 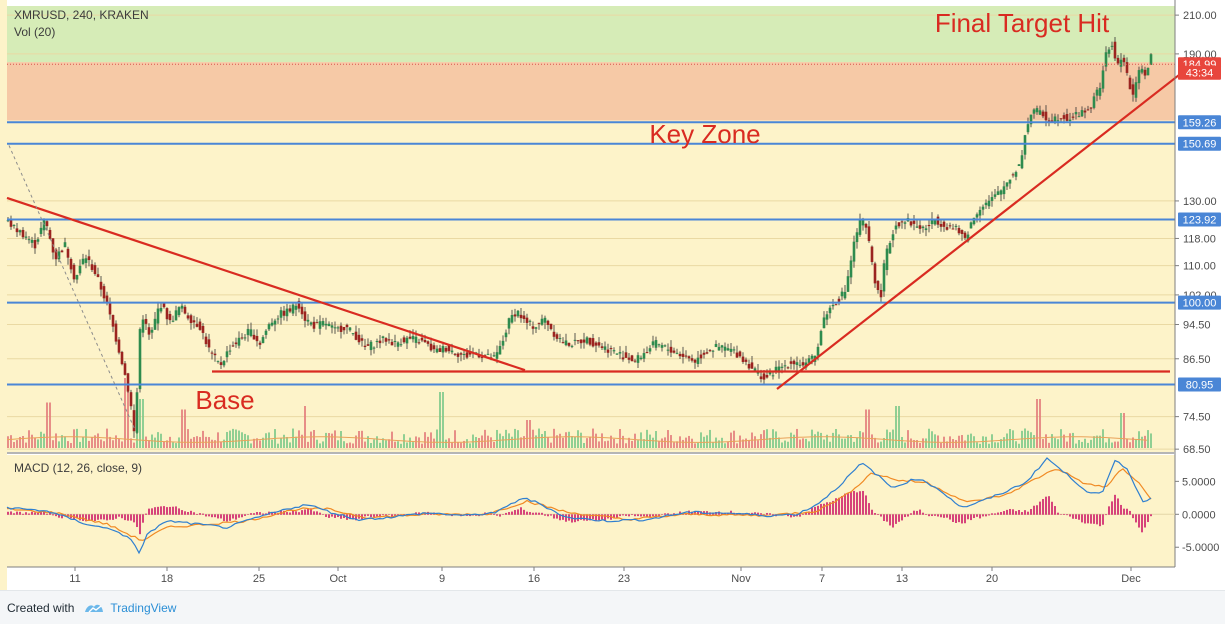 What do you see at coordinates (94, 608) in the screenshot?
I see `tradingview-logo-icon` at bounding box center [94, 608].